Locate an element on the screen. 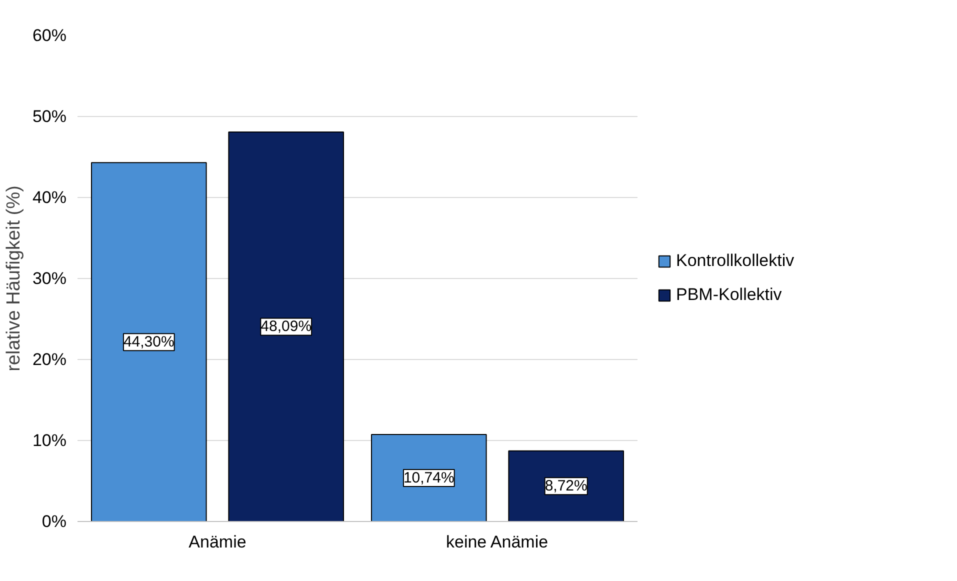 This screenshot has width=957, height=581. y-tick-label: 50% is located at coordinates (49, 116).